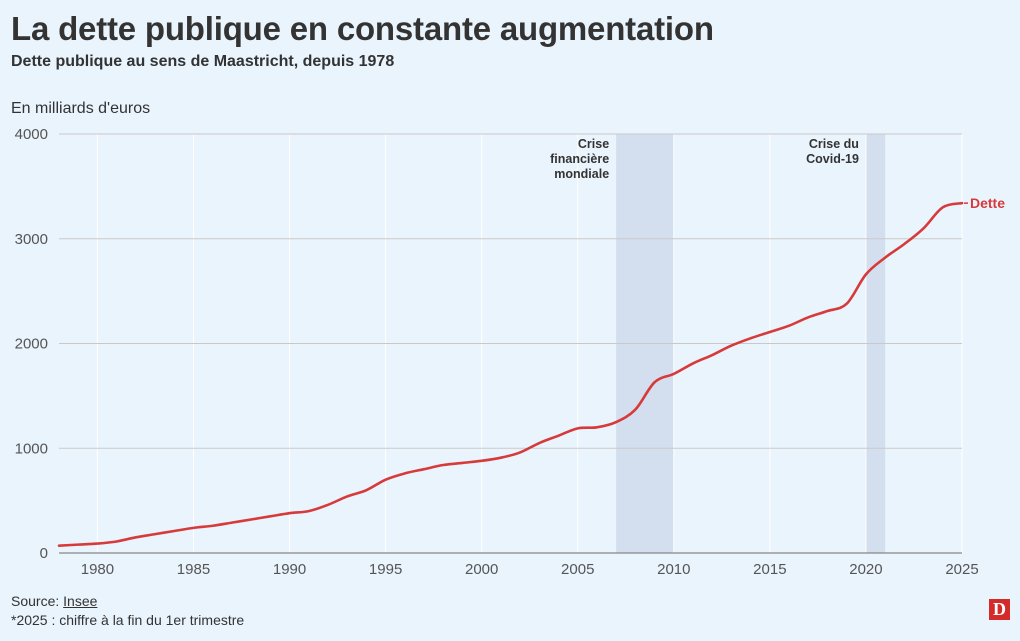 This screenshot has height=641, width=1020. Describe the element at coordinates (481, 569) in the screenshot. I see `x-tick-label-2000: 2000` at that location.